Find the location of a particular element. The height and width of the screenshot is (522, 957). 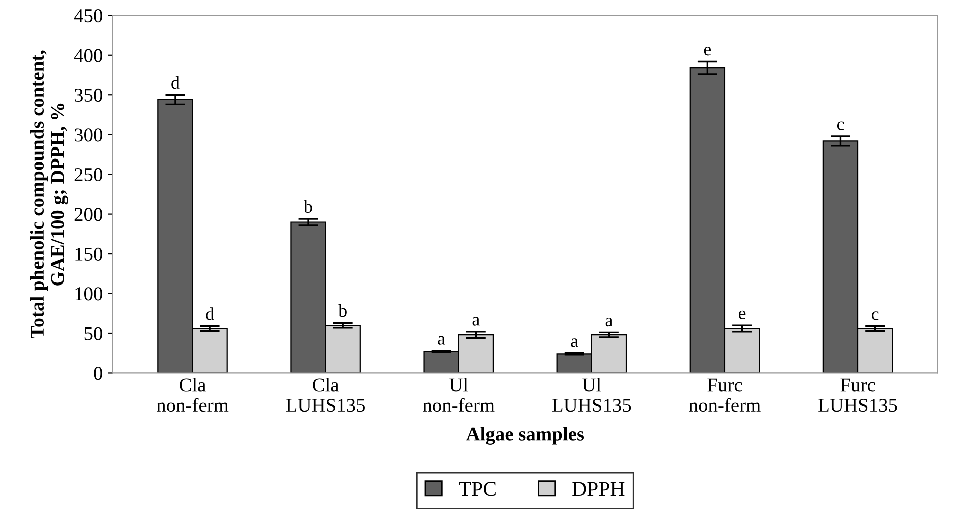

y-tick-label: 150 is located at coordinates (89, 254).